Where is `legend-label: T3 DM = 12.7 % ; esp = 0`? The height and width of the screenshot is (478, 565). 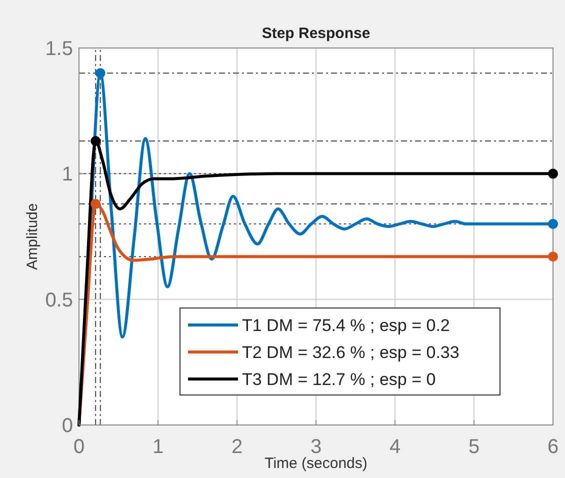
legend-label: T3 DM = 12.7 % ; esp = 0 is located at coordinates (339, 379).